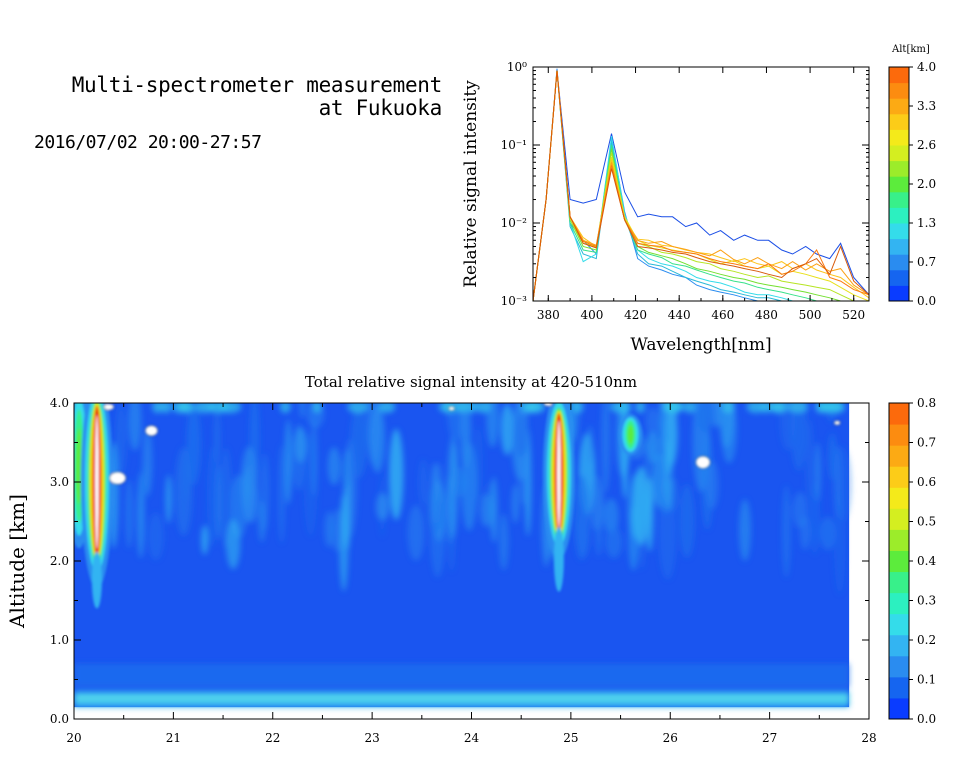 This screenshot has height=770, width=960. What do you see at coordinates (514, 301) in the screenshot?
I see `spectrum-ytick-label-0: 10⁻³` at bounding box center [514, 301].